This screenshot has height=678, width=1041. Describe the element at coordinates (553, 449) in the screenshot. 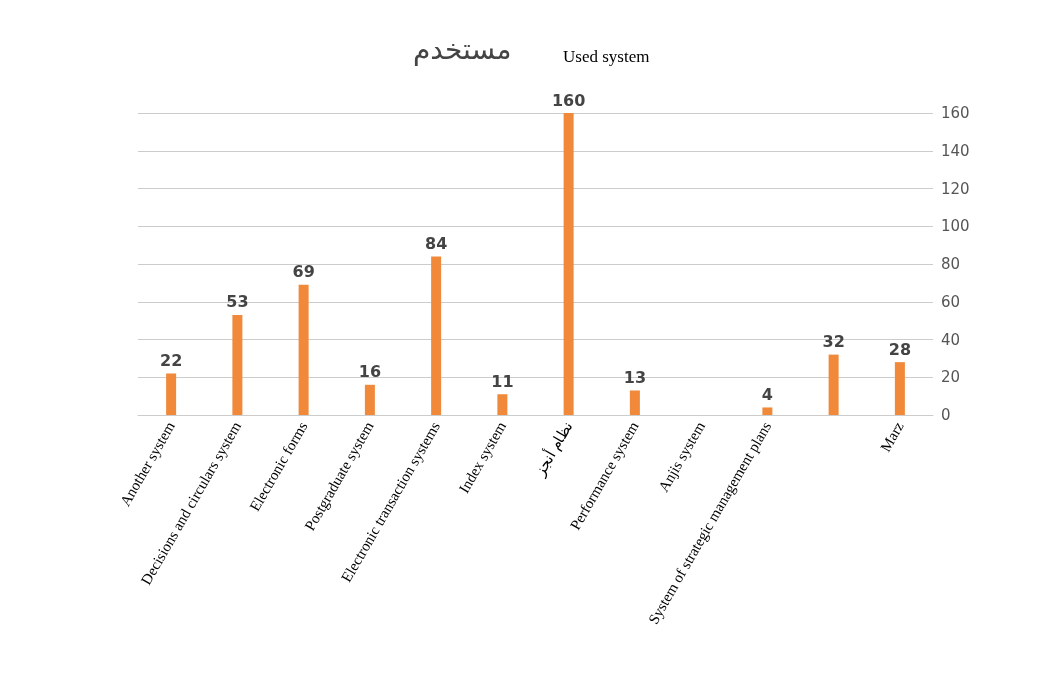

I see `x-tick-label: نظام أنجز` at that location.